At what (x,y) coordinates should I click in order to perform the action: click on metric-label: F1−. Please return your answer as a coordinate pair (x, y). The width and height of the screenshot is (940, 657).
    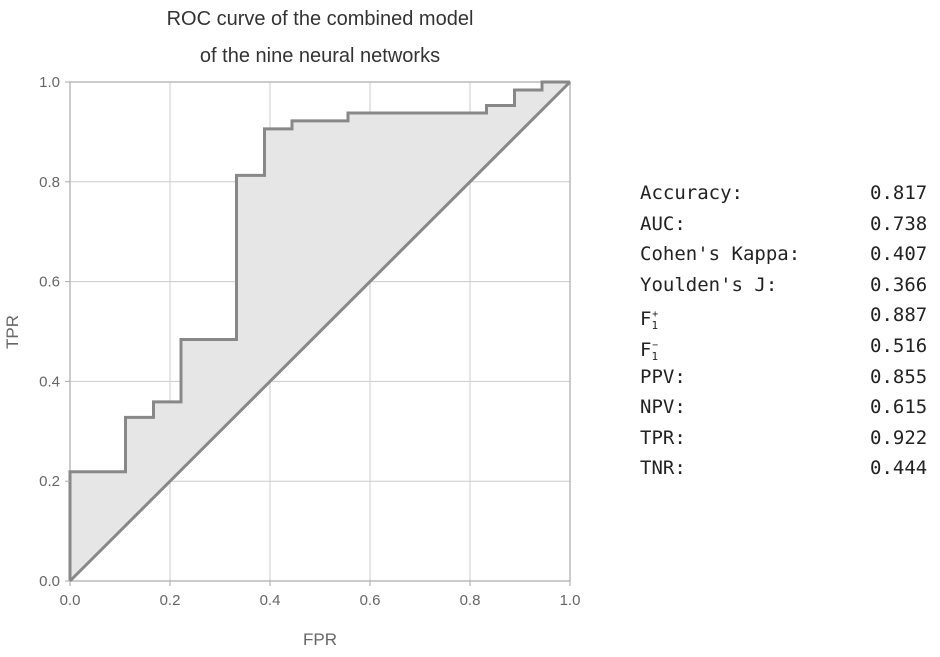
    Looking at the image, I should click on (649, 352).